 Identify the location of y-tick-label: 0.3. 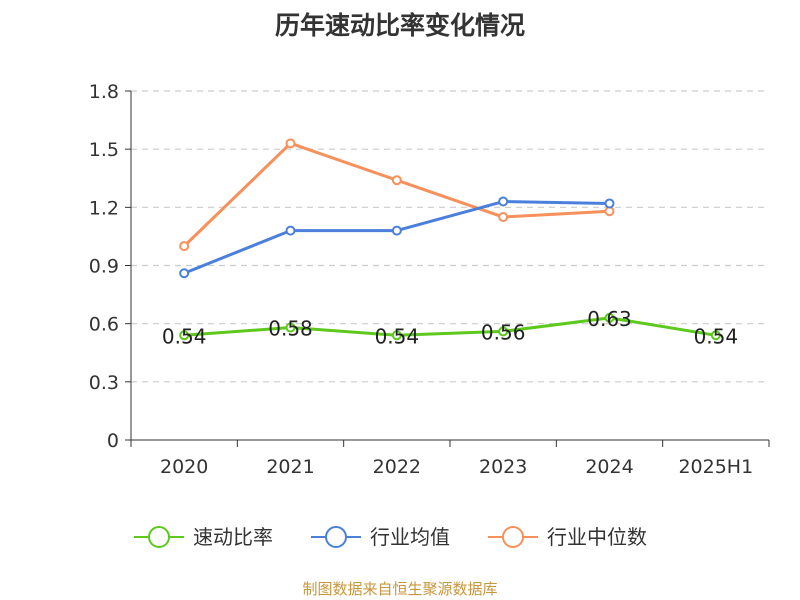
(104, 383).